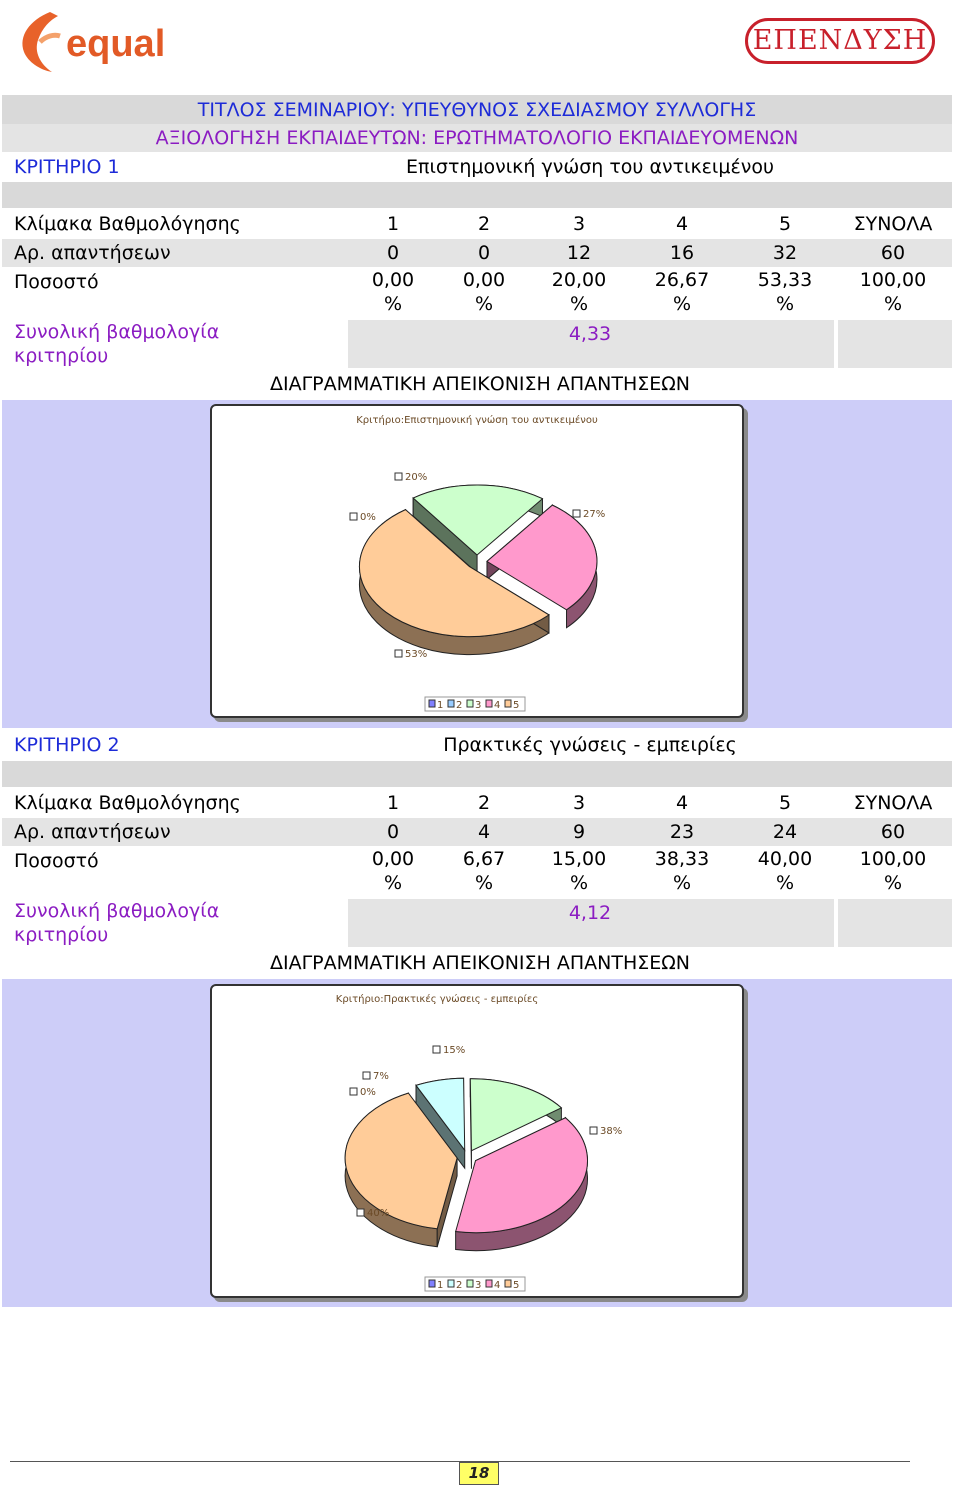  What do you see at coordinates (381, 1076) in the screenshot?
I see `pie-data-label: 7%` at bounding box center [381, 1076].